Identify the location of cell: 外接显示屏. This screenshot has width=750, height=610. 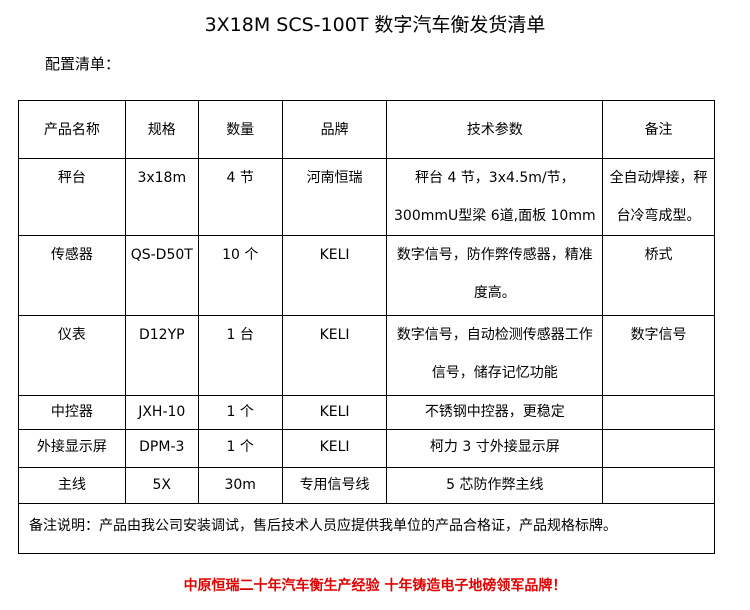
(72, 448).